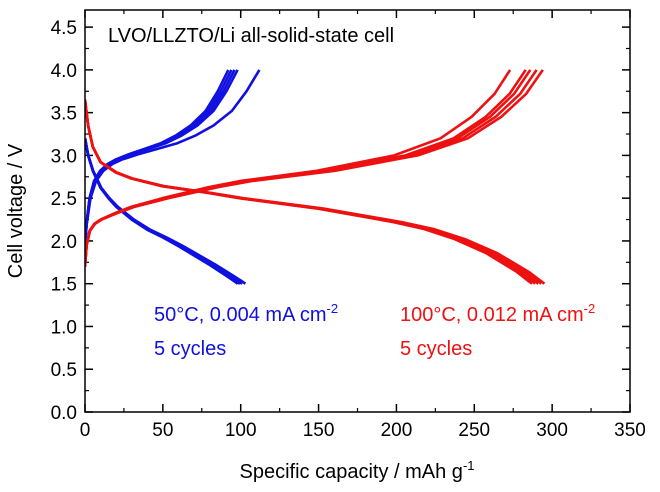 Image resolution: width=660 pixels, height=492 pixels. What do you see at coordinates (64, 370) in the screenshot?
I see `y-tick-label: 0.5` at bounding box center [64, 370].